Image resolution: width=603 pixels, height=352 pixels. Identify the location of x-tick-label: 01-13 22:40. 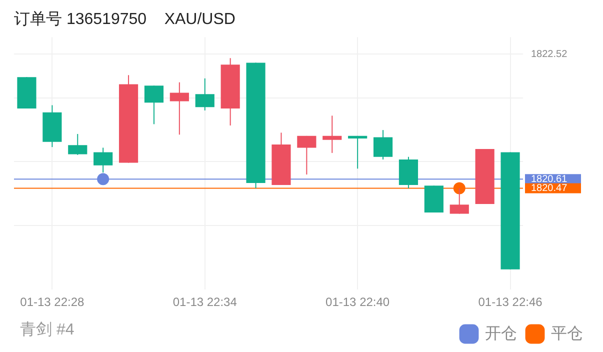
(358, 302).